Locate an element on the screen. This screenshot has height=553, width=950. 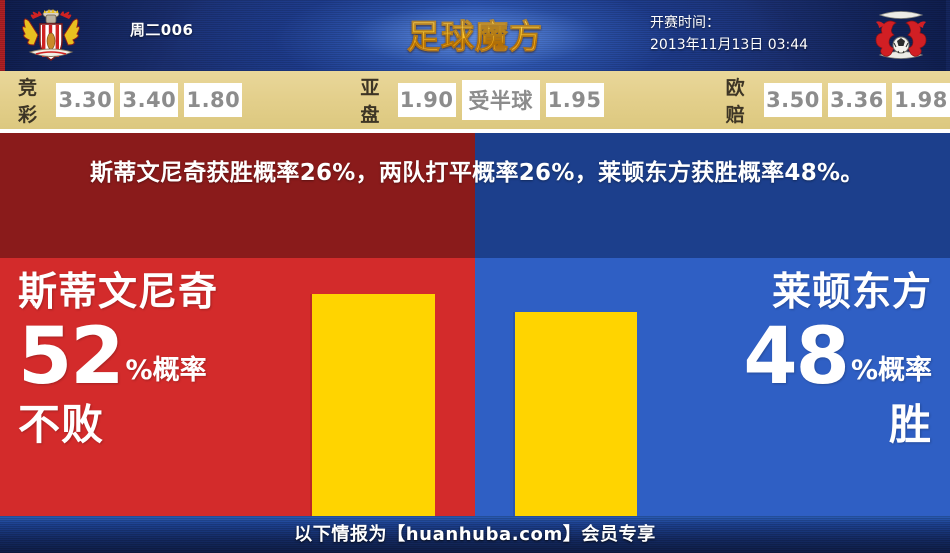
away-team-block: 莱顿东方 48 %概率 胜 is located at coordinates (792, 360).